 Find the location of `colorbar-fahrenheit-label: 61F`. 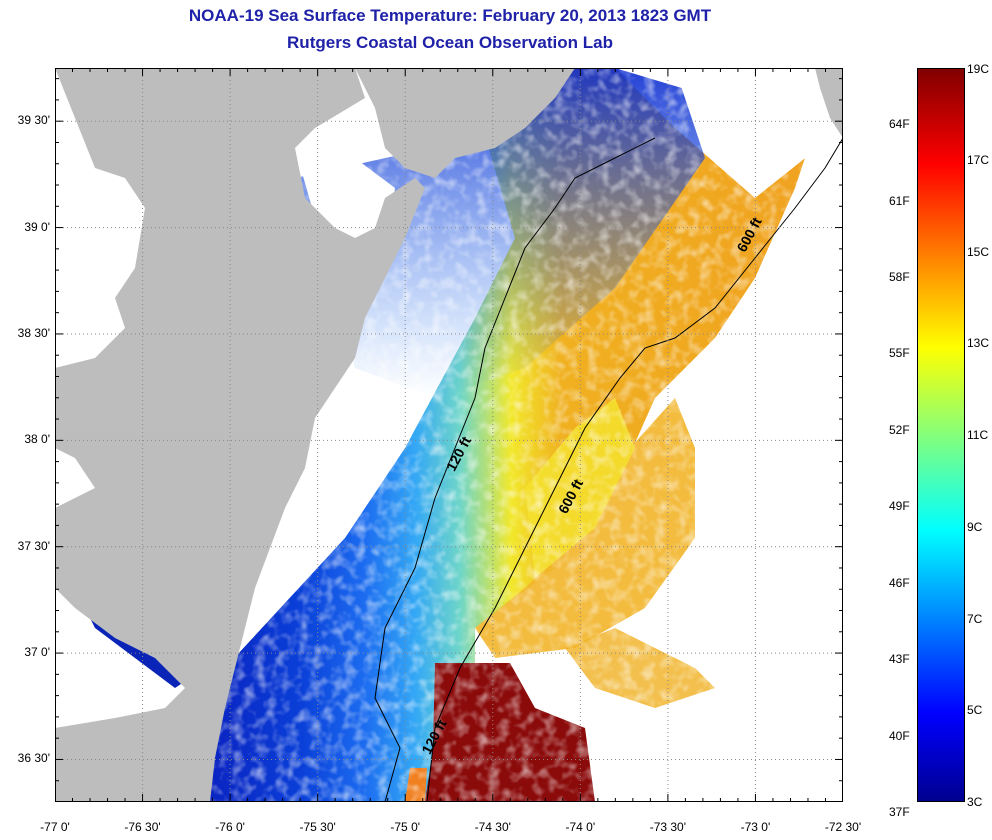

colorbar-fahrenheit-label: 61F is located at coordinates (899, 200).